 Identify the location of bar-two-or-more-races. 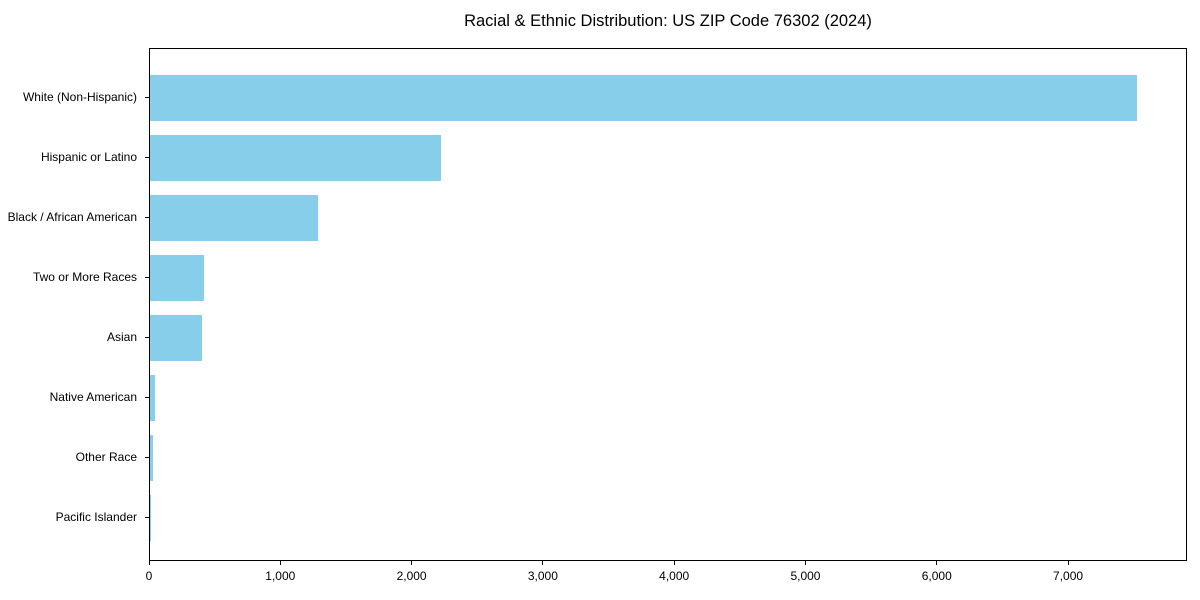
(177, 278).